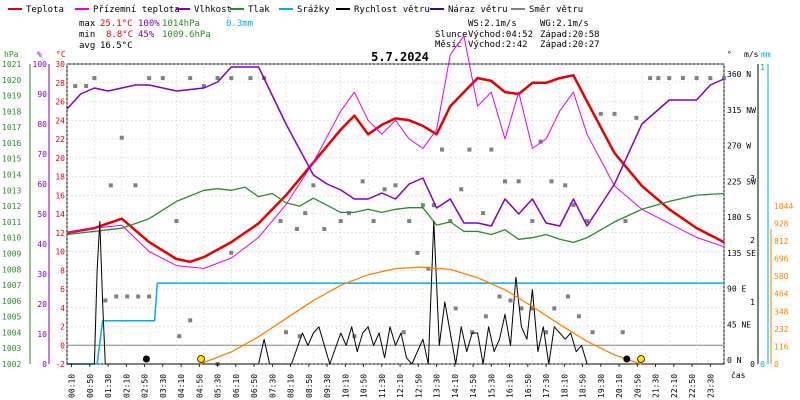  Describe the element at coordinates (213, 10) in the screenshot. I see `legend-label: Vlhkost` at that location.